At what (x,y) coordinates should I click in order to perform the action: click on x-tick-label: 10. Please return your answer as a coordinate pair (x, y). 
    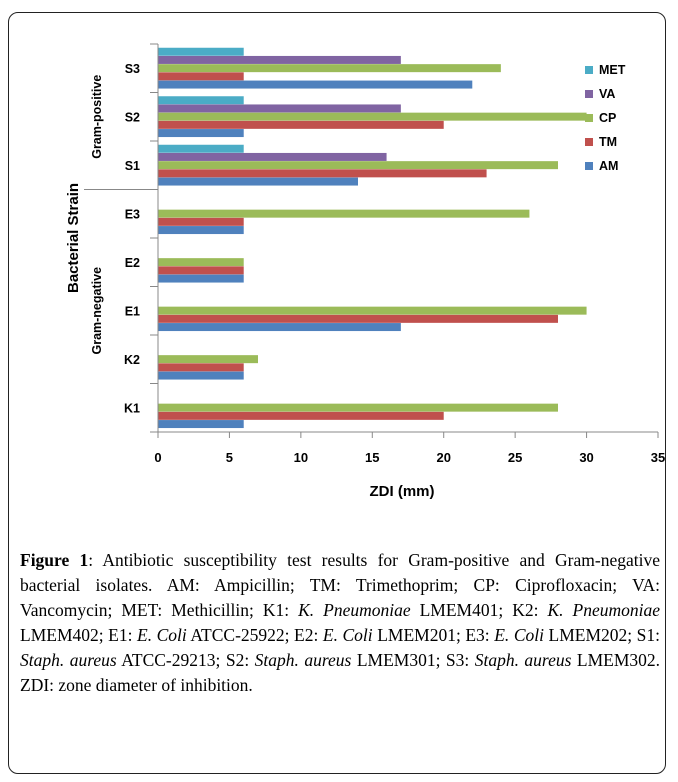
    Looking at the image, I should click on (301, 457).